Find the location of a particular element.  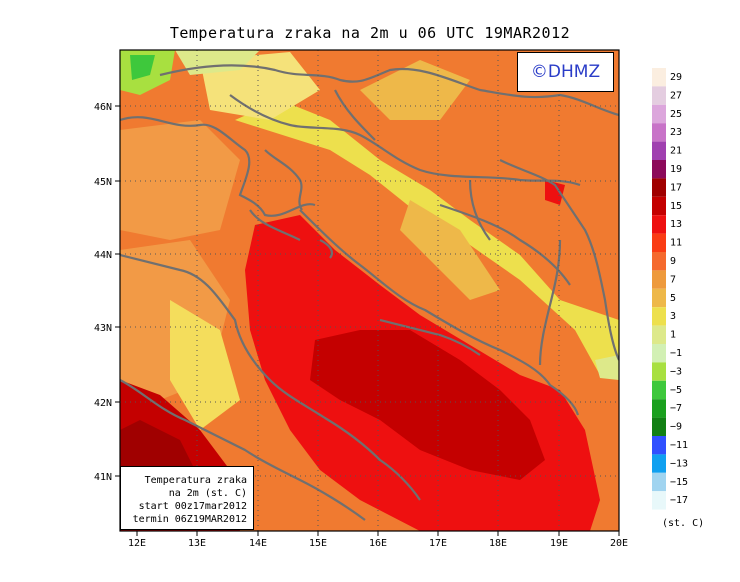

lon-label: 17E is located at coordinates (438, 543).